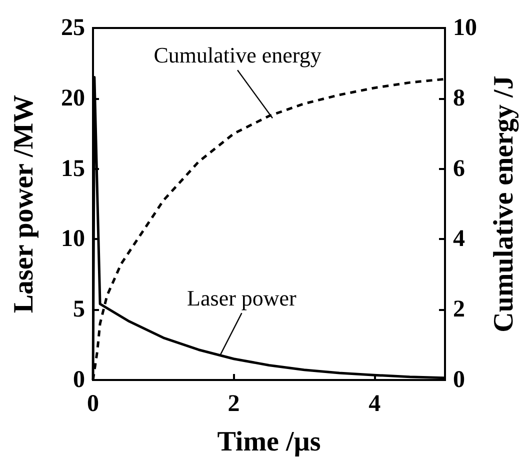  Describe the element at coordinates (242, 298) in the screenshot. I see `annotation: Laser power` at that location.